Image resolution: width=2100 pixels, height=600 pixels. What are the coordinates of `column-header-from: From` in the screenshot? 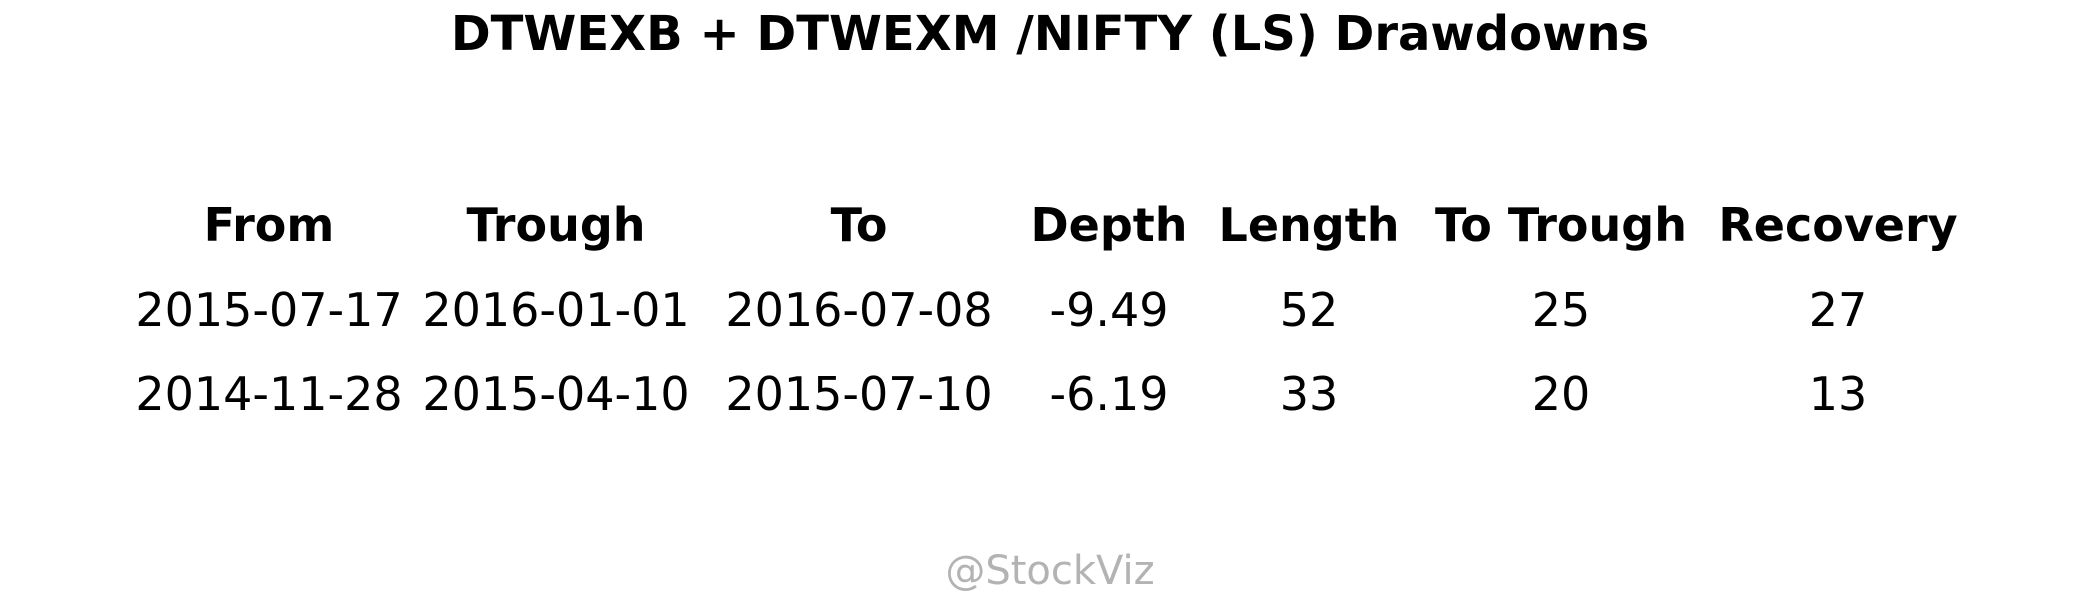 It's located at (269, 225).